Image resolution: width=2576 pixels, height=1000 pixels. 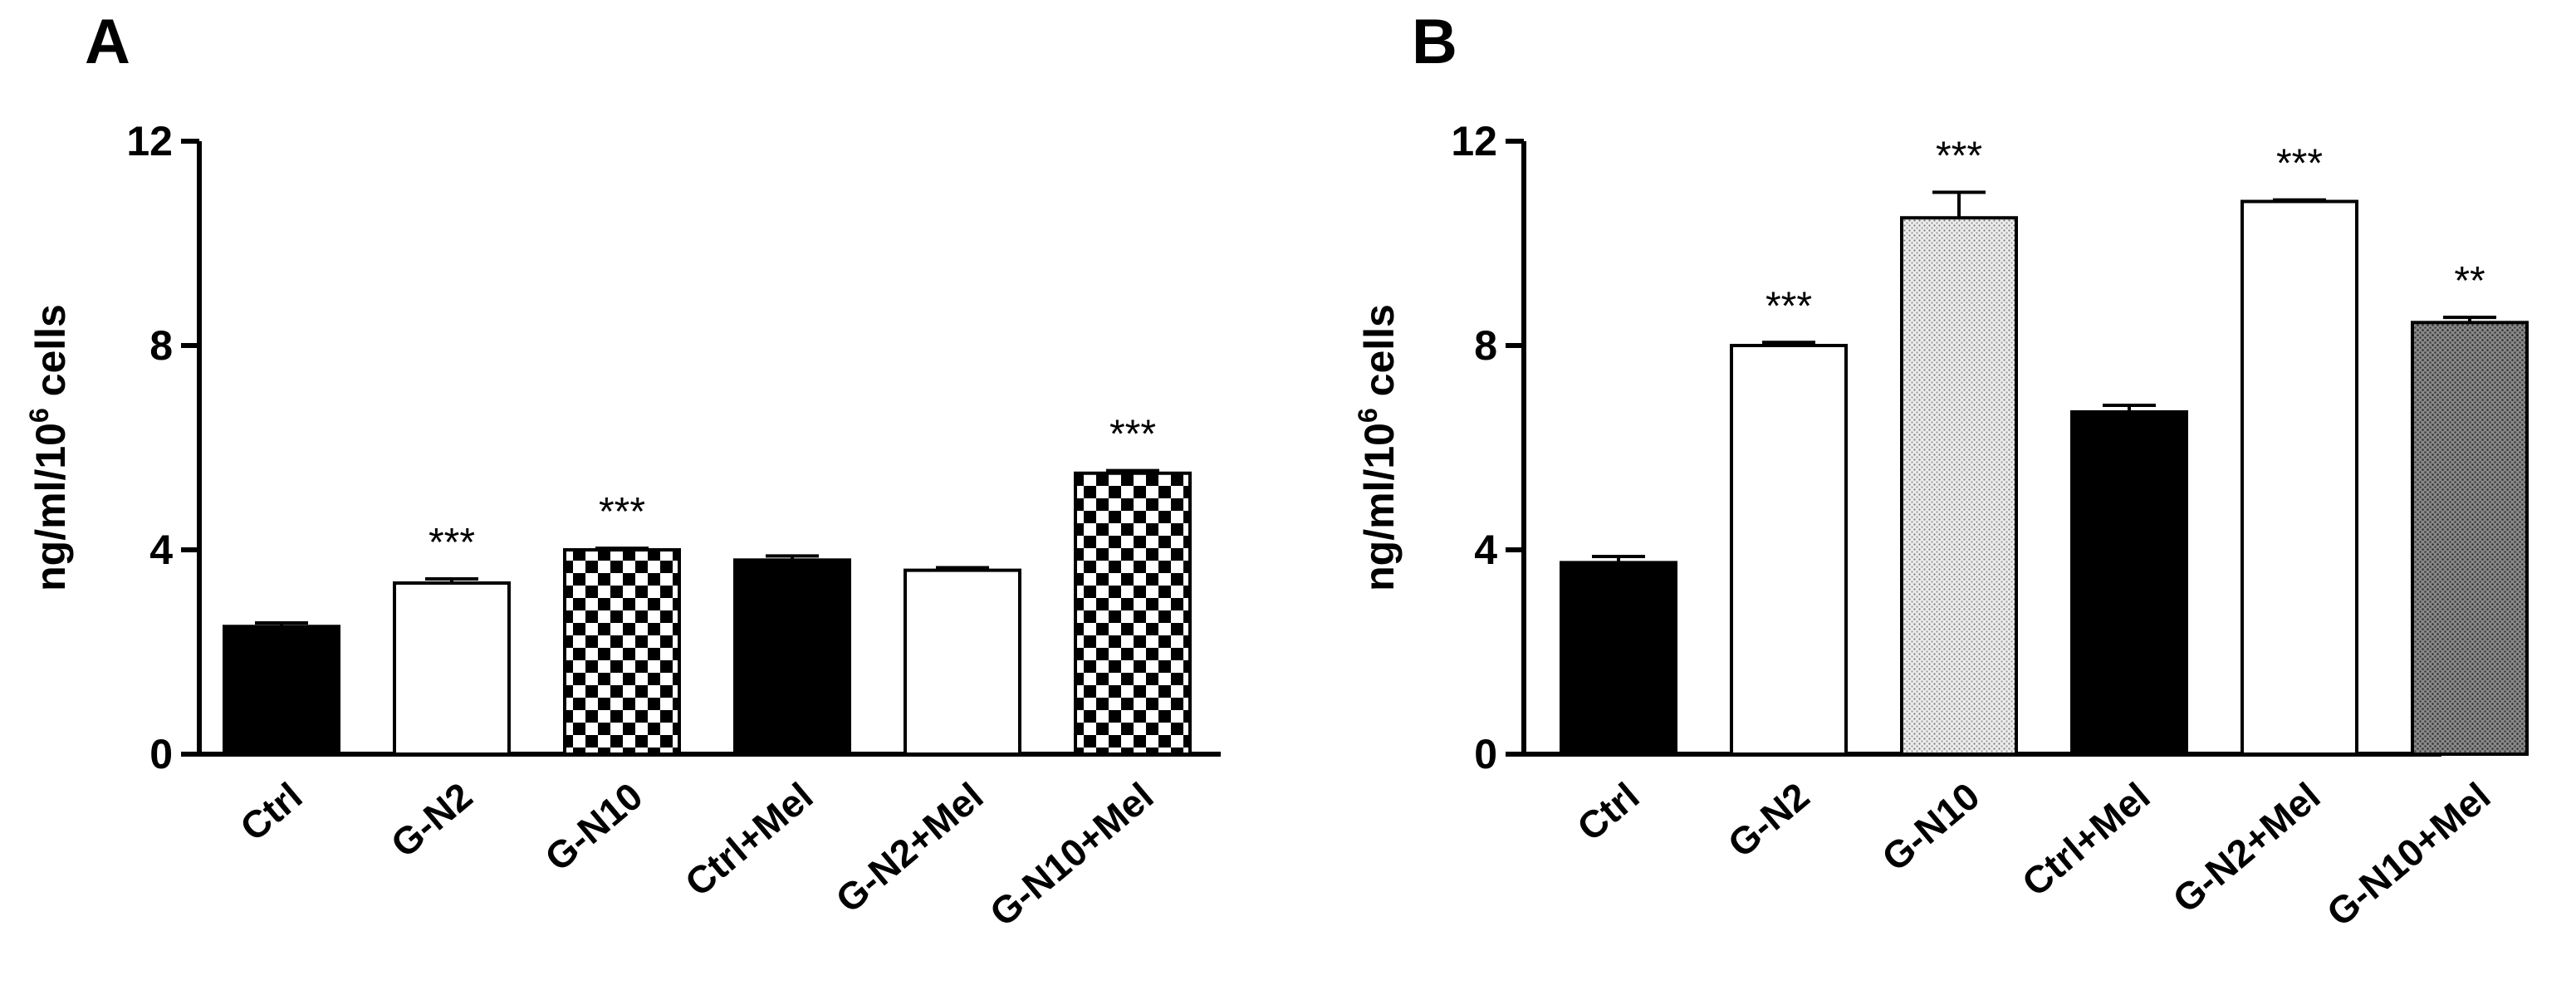 I want to click on y-axis-label-a: ng/ml/106 cells, so click(x=49, y=447).